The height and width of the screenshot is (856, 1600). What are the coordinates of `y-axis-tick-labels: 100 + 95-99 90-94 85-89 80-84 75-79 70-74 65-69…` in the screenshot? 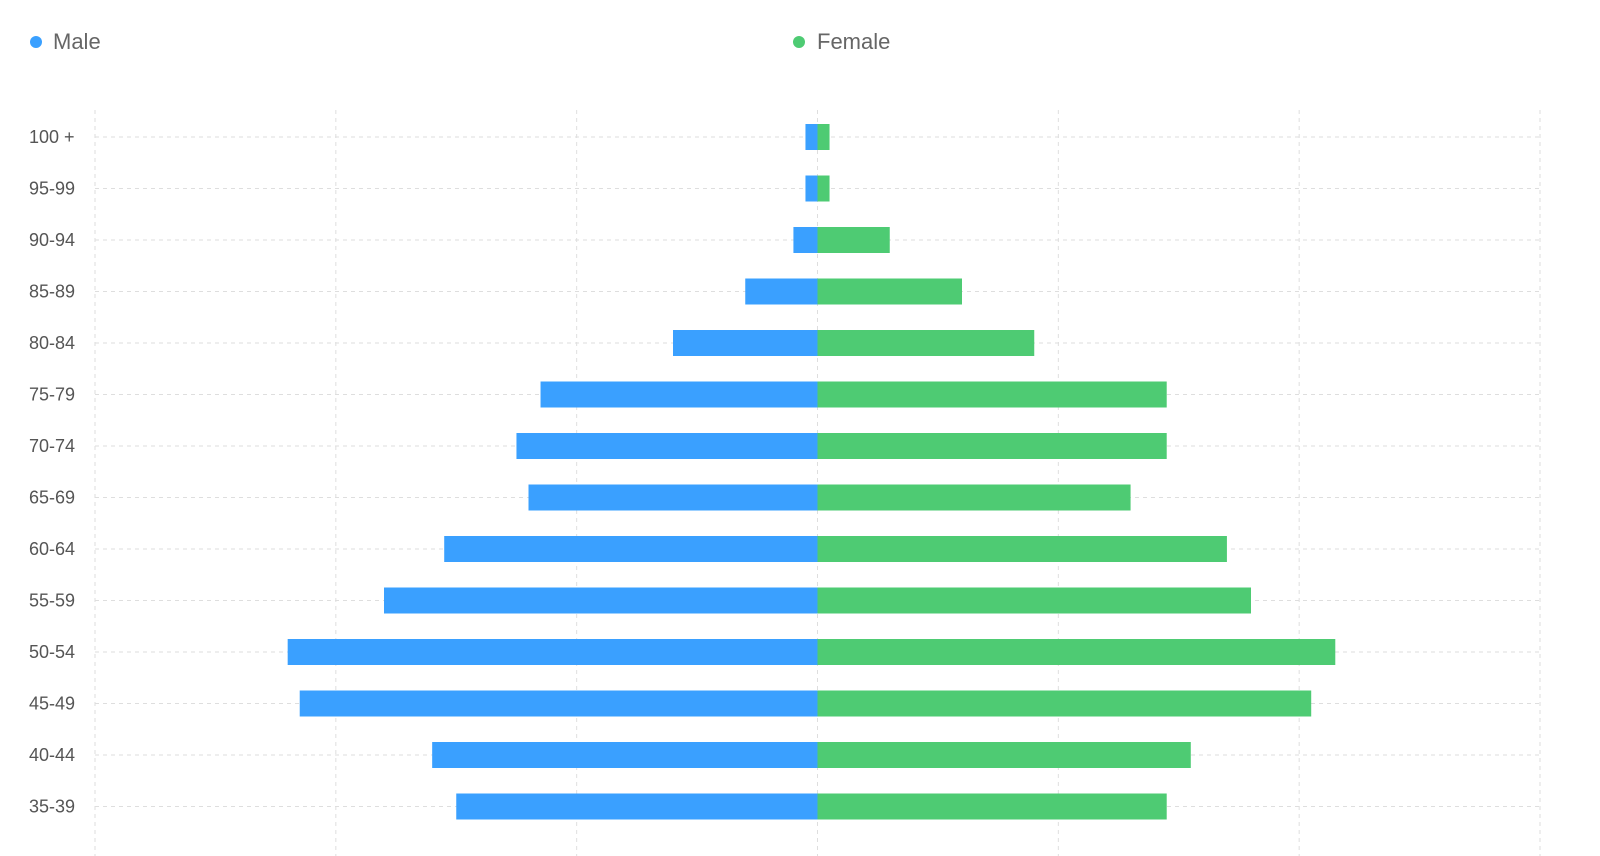 It's located at (52, 472).